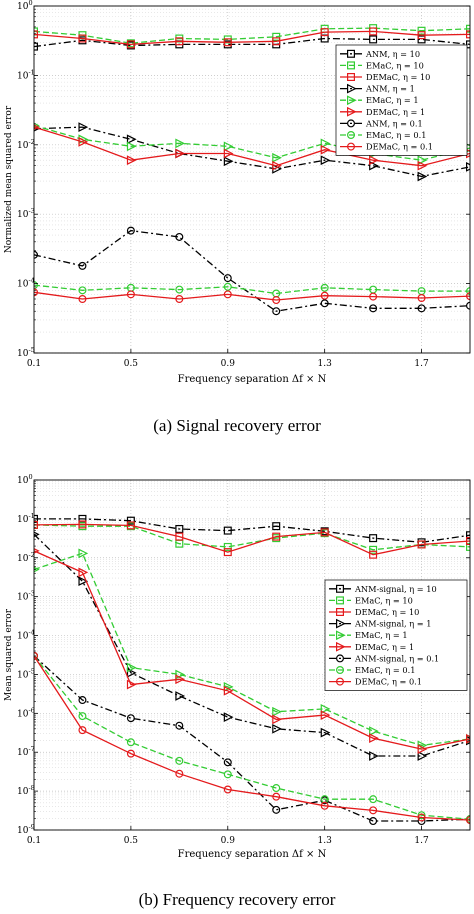  Describe the element at coordinates (26, 673) in the screenshot. I see `y-tick-label: 10⁻⁵` at that location.